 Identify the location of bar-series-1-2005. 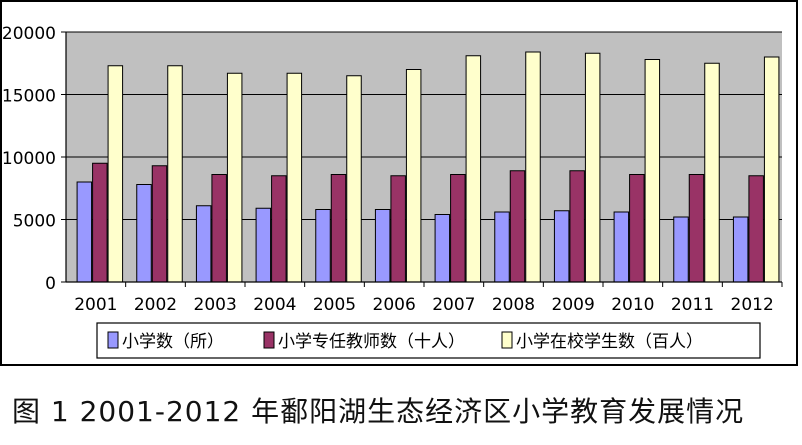
(323, 246).